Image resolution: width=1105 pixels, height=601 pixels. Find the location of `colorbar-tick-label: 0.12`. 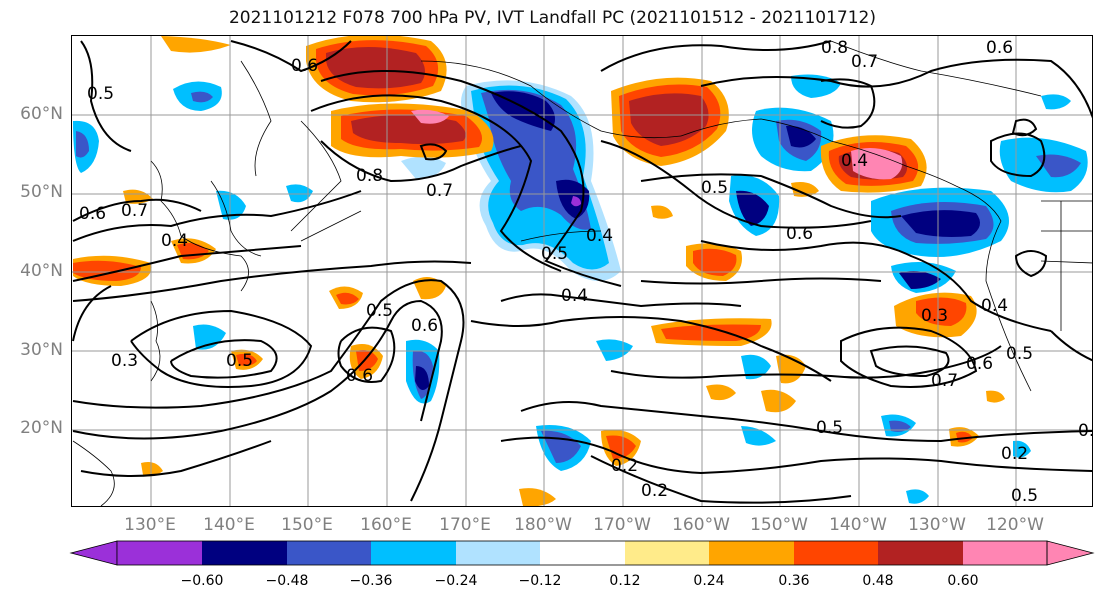

colorbar-tick-label: 0.12 is located at coordinates (625, 581).